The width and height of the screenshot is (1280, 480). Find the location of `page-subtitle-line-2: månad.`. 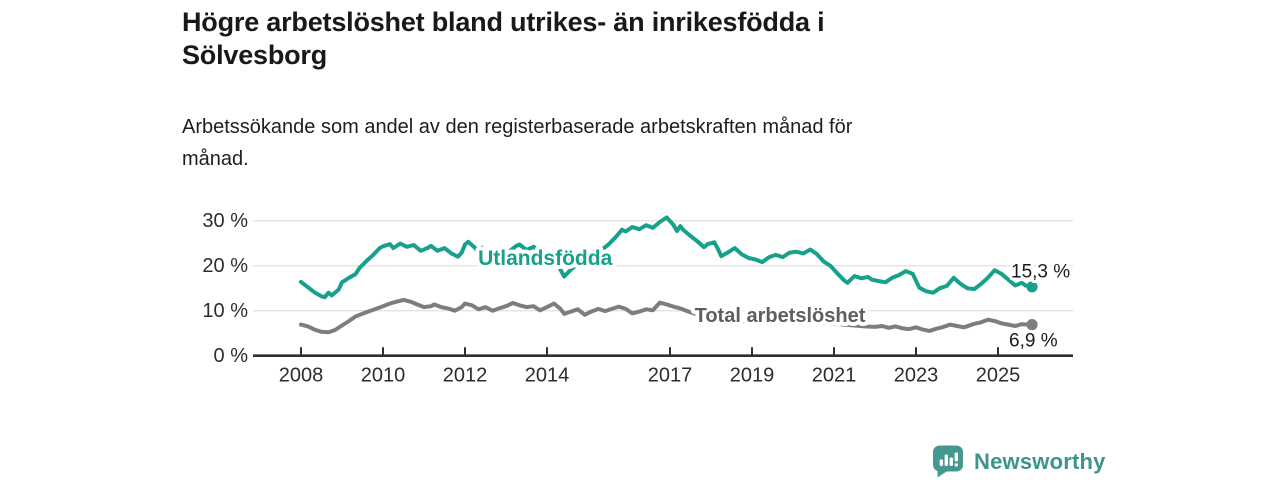

page-subtitle-line-2: månad. is located at coordinates (215, 159).